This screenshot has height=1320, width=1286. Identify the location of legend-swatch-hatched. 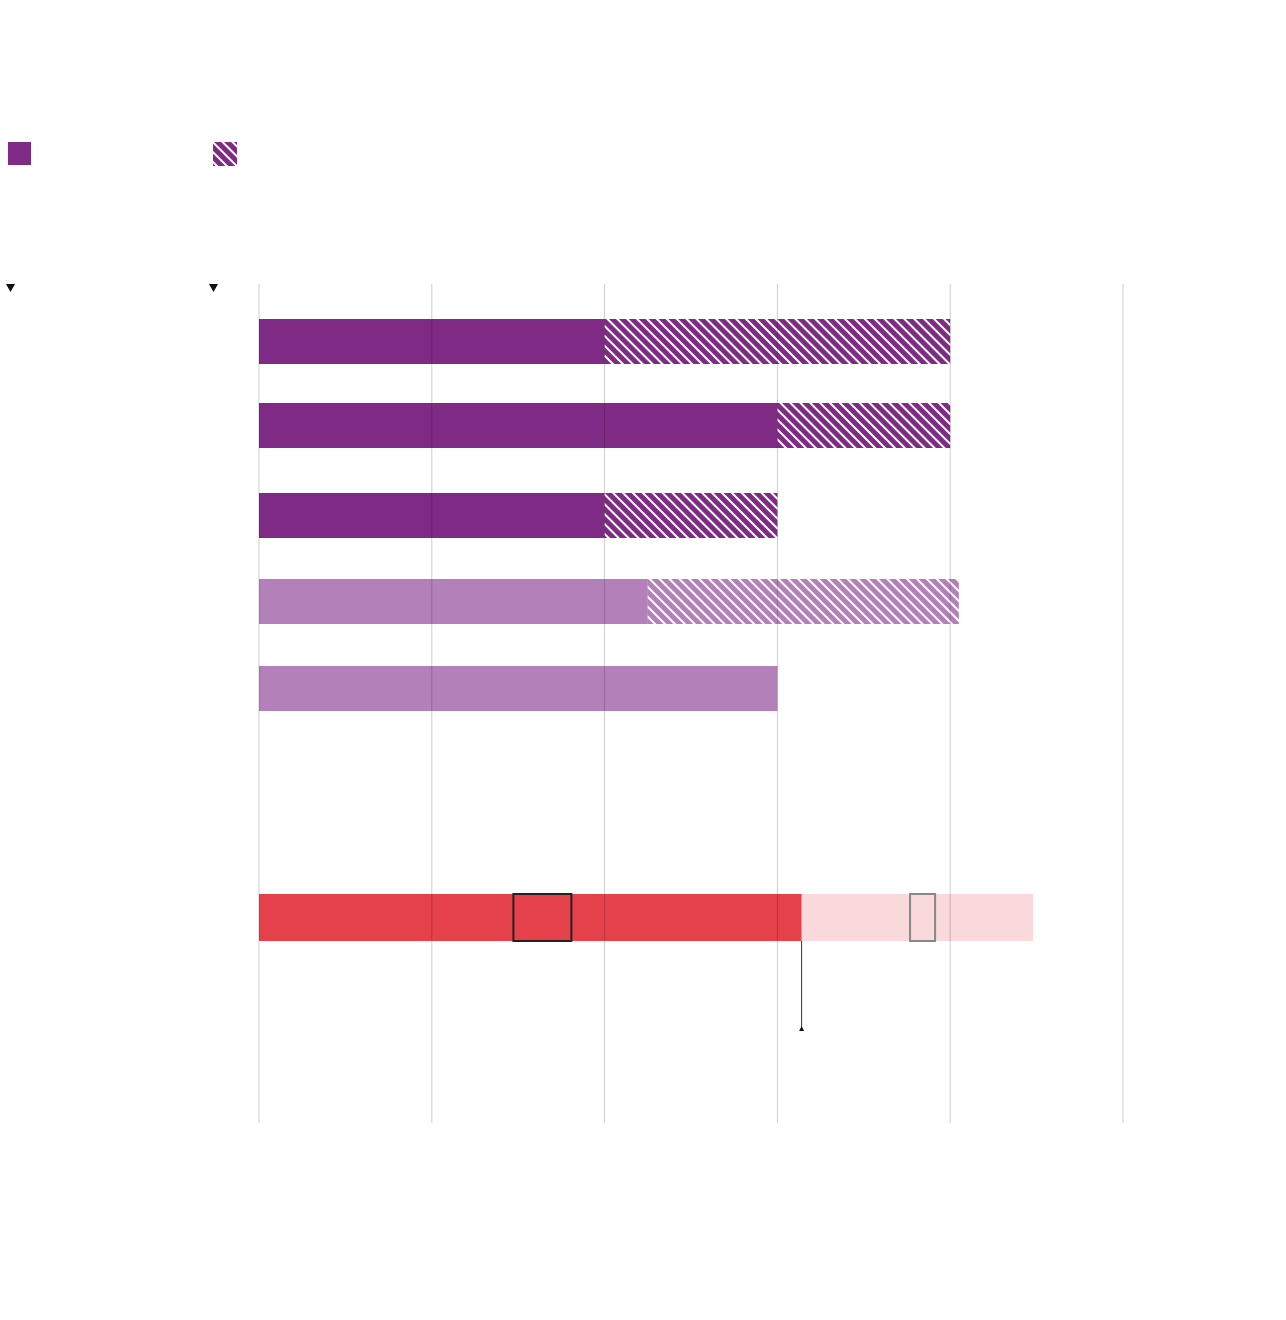
(225, 154).